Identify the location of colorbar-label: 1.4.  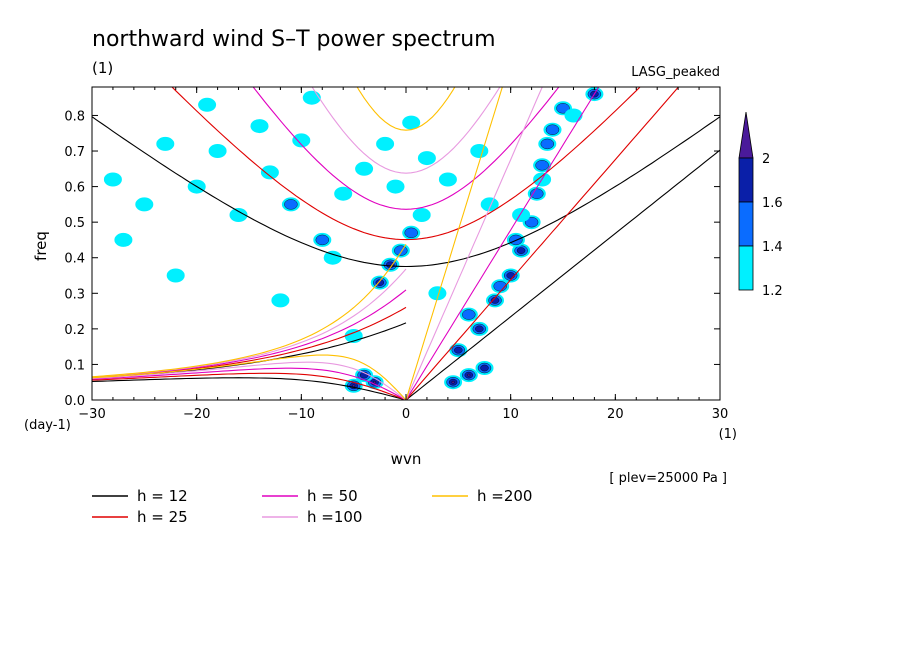
(772, 247).